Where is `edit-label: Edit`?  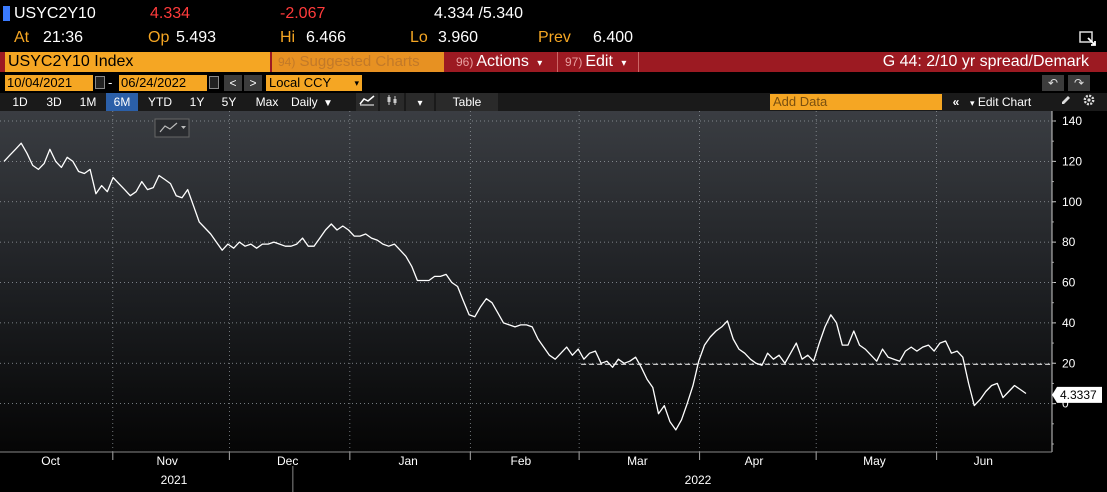
edit-label: Edit is located at coordinates (599, 61).